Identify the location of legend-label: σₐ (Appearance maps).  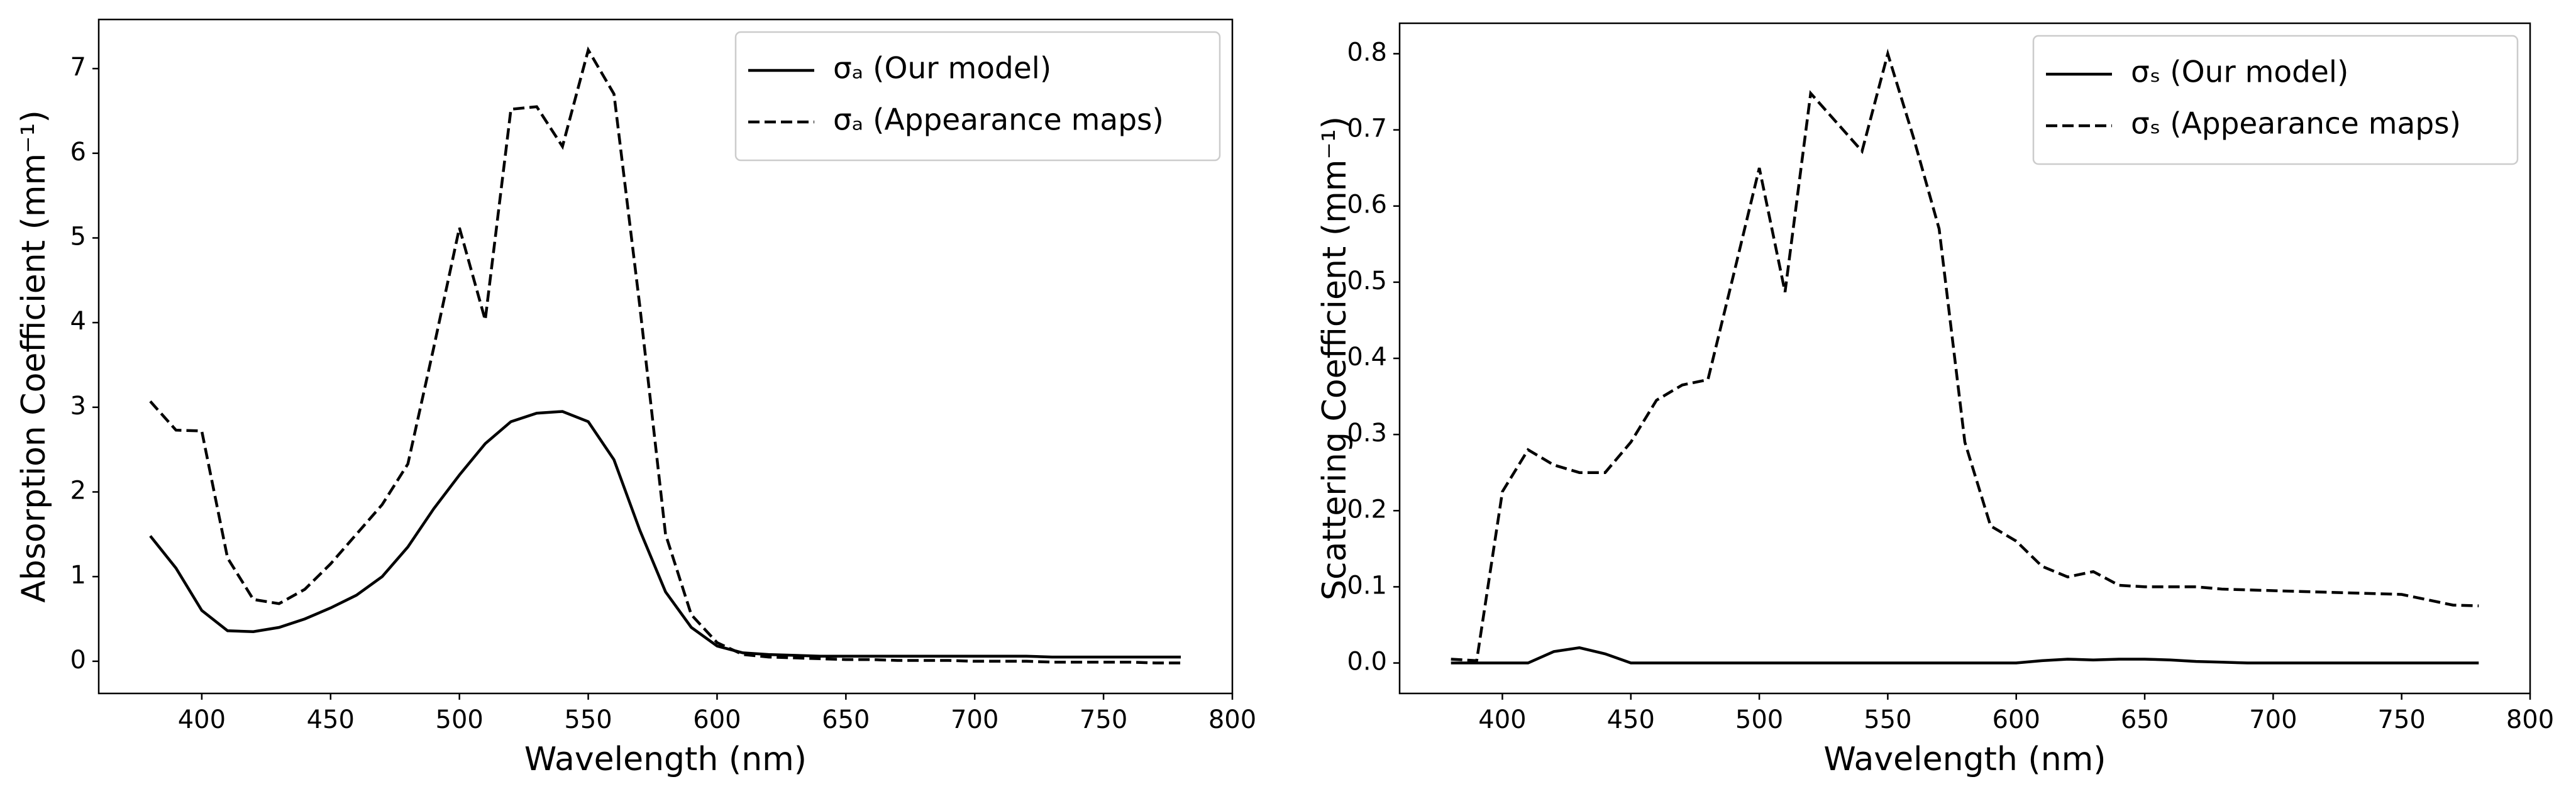
(998, 120).